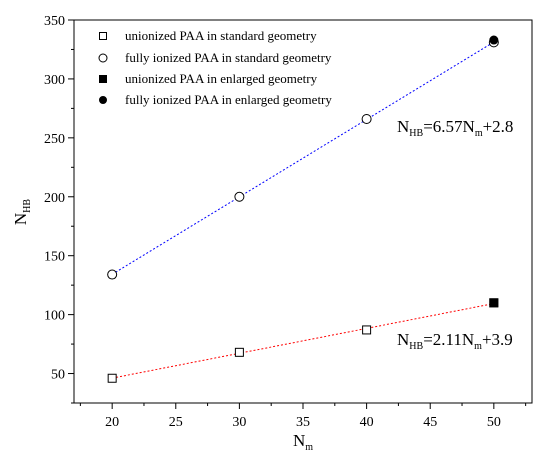 This screenshot has height=464, width=539. What do you see at coordinates (59, 209) in the screenshot?
I see `y-axis-ticks: 50 100 150 200 250 300 350` at bounding box center [59, 209].